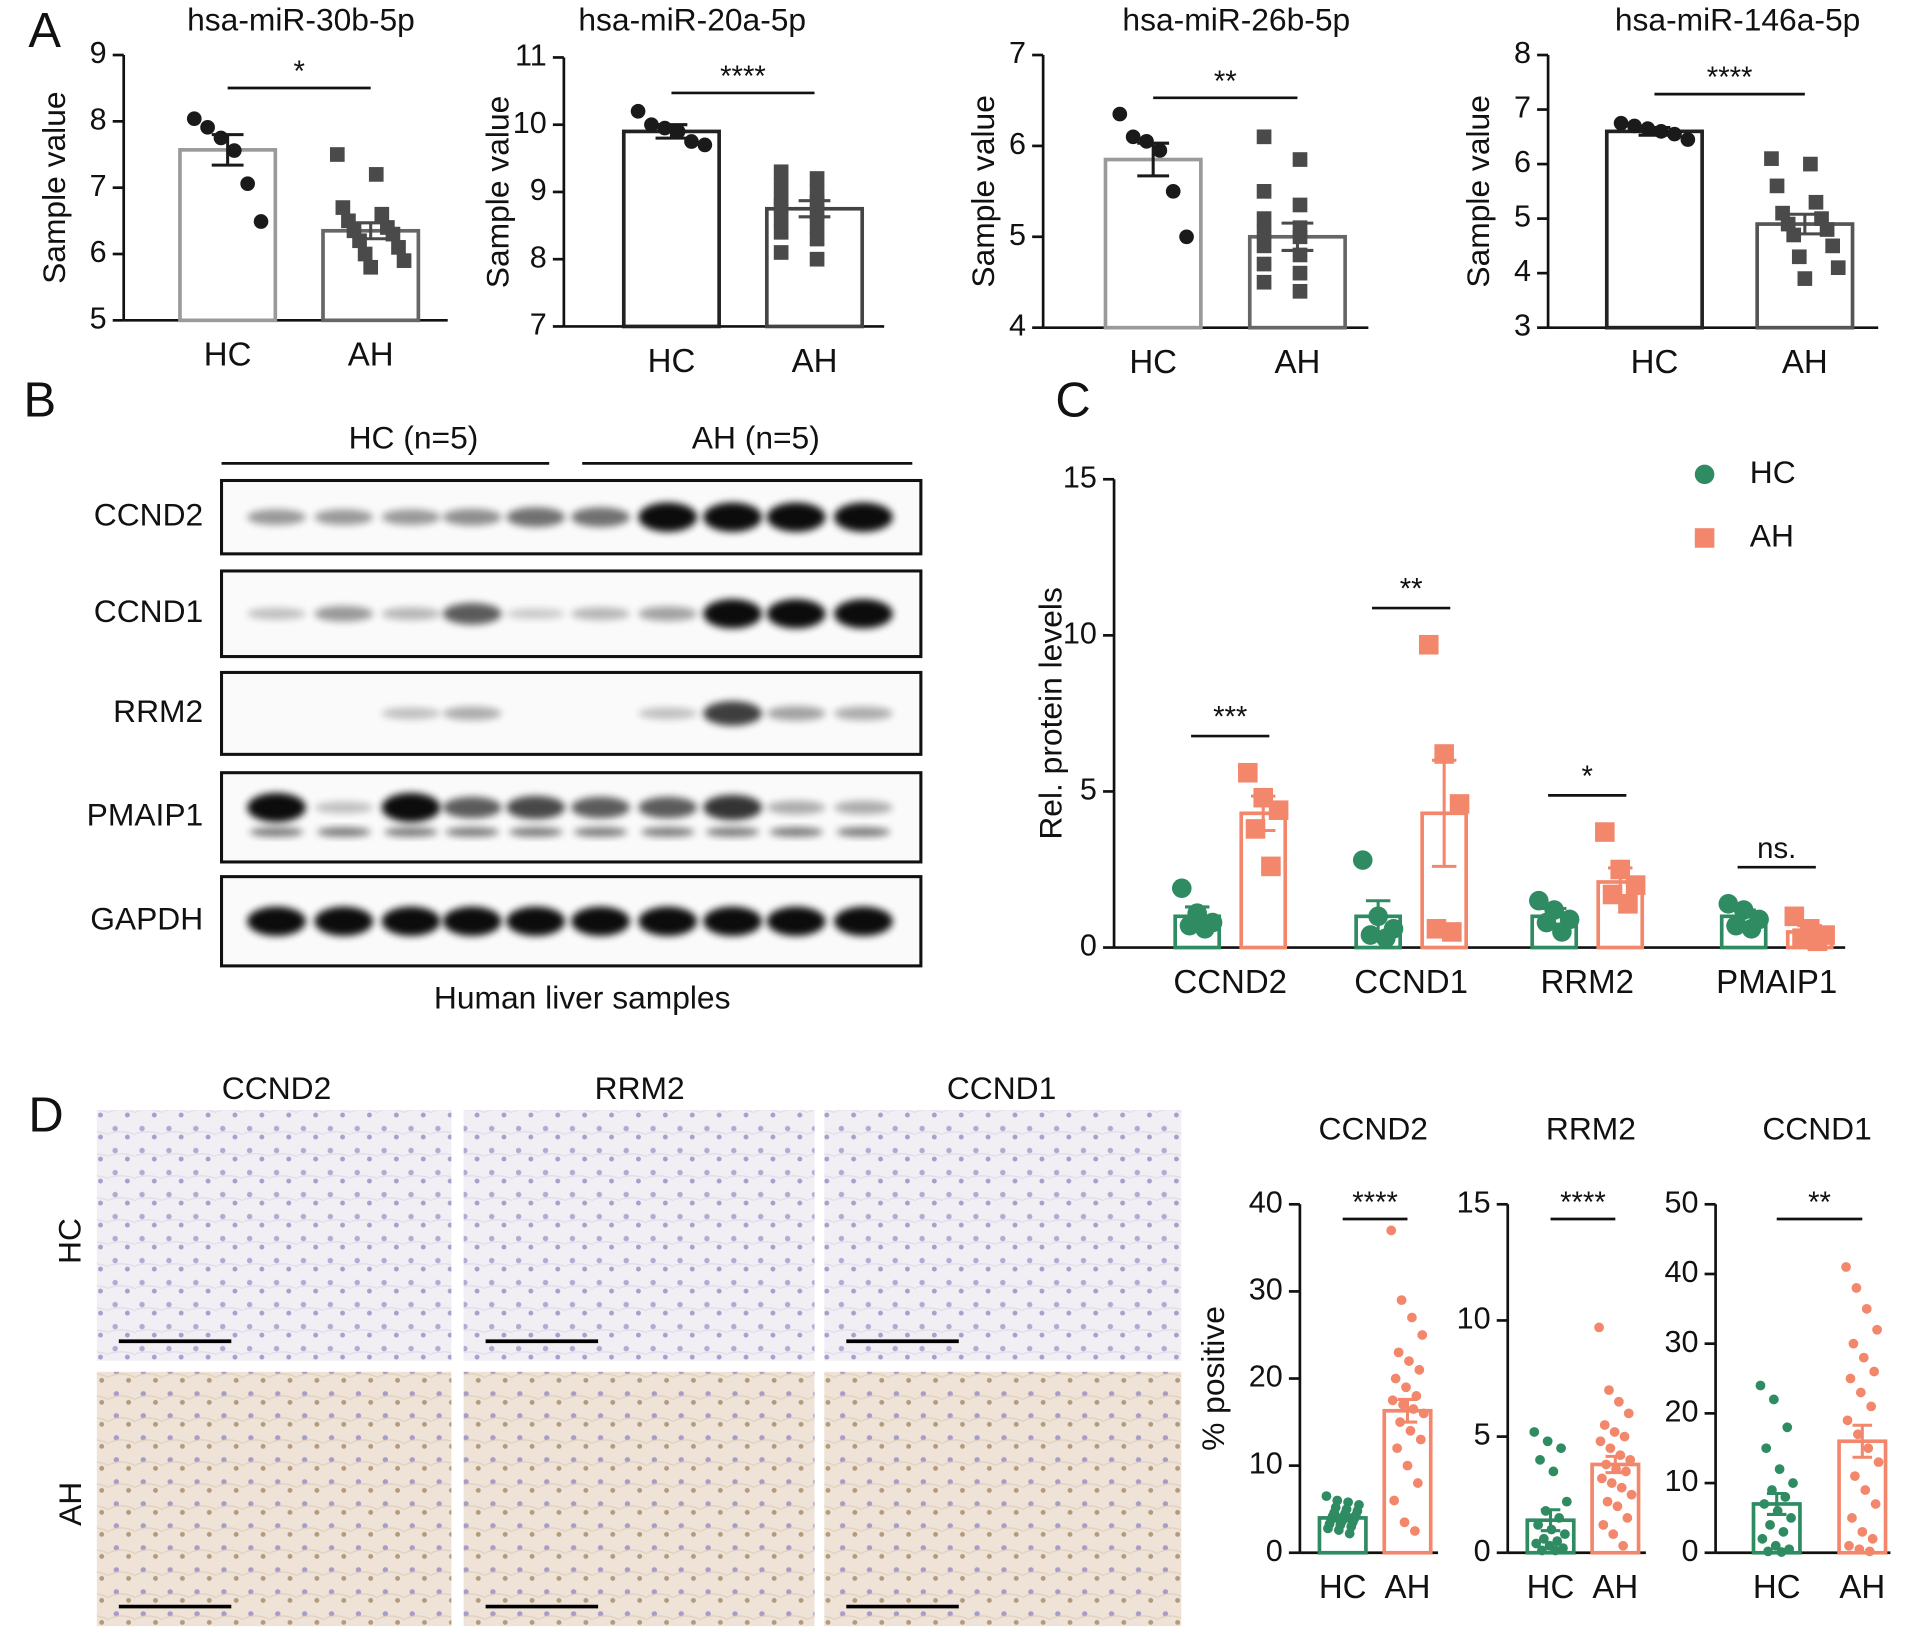 This screenshot has width=1920, height=1631. What do you see at coordinates (1681, 1481) in the screenshot?
I see `y-tick-label: 10` at bounding box center [1681, 1481].